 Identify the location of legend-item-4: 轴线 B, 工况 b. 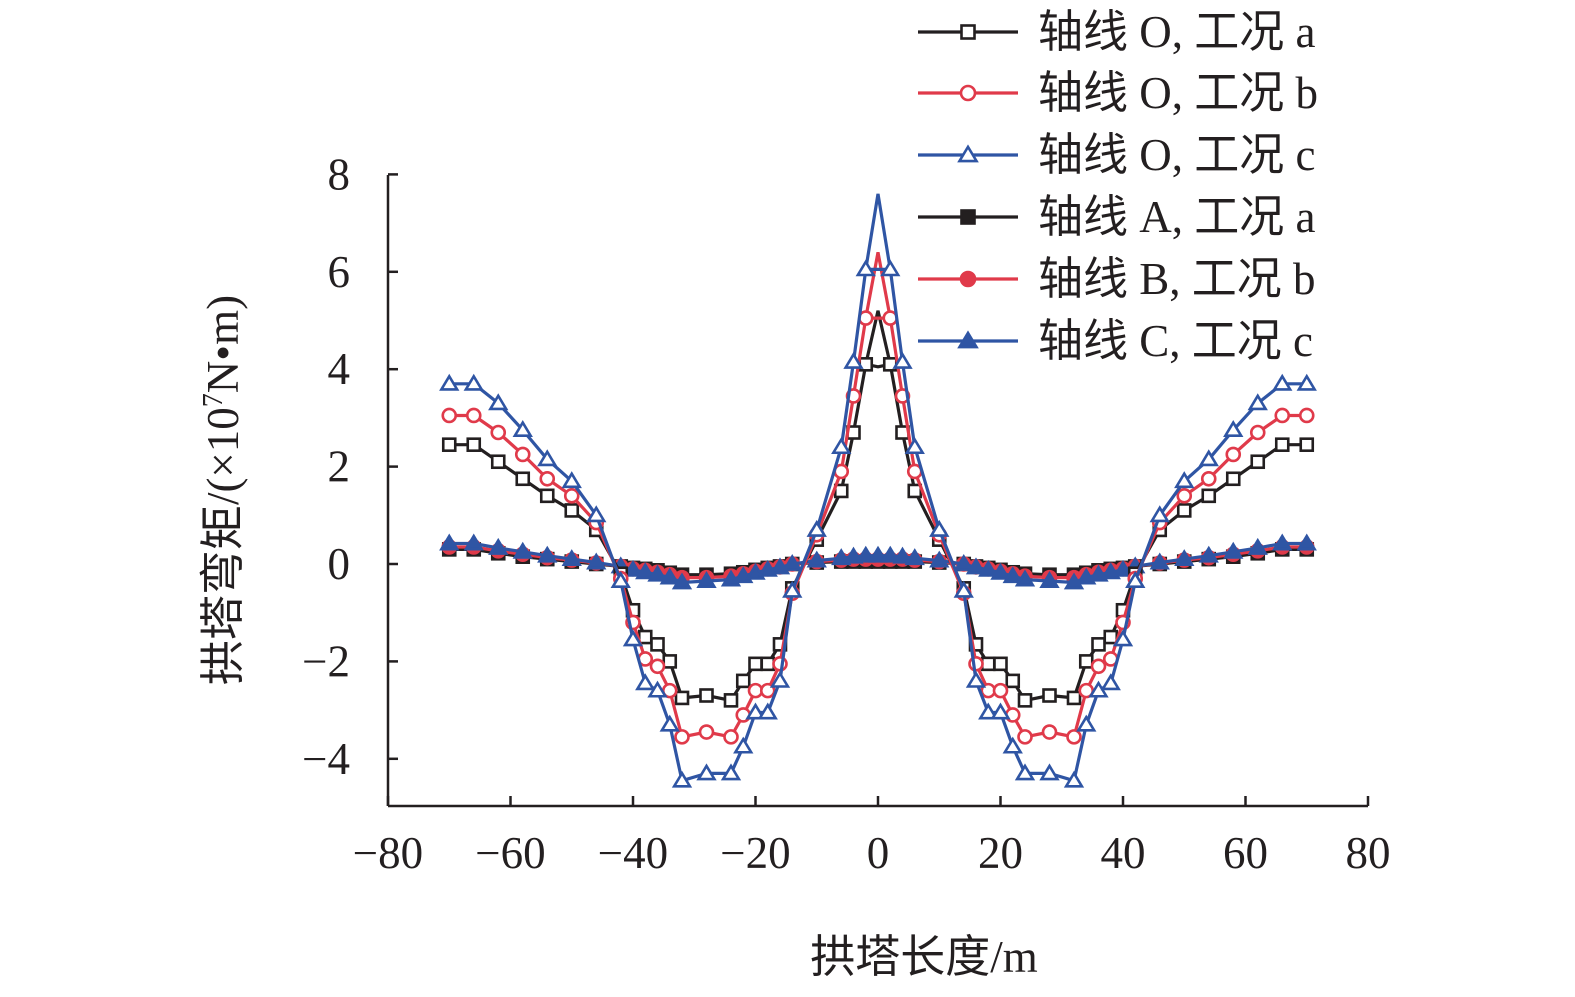
(1117, 279).